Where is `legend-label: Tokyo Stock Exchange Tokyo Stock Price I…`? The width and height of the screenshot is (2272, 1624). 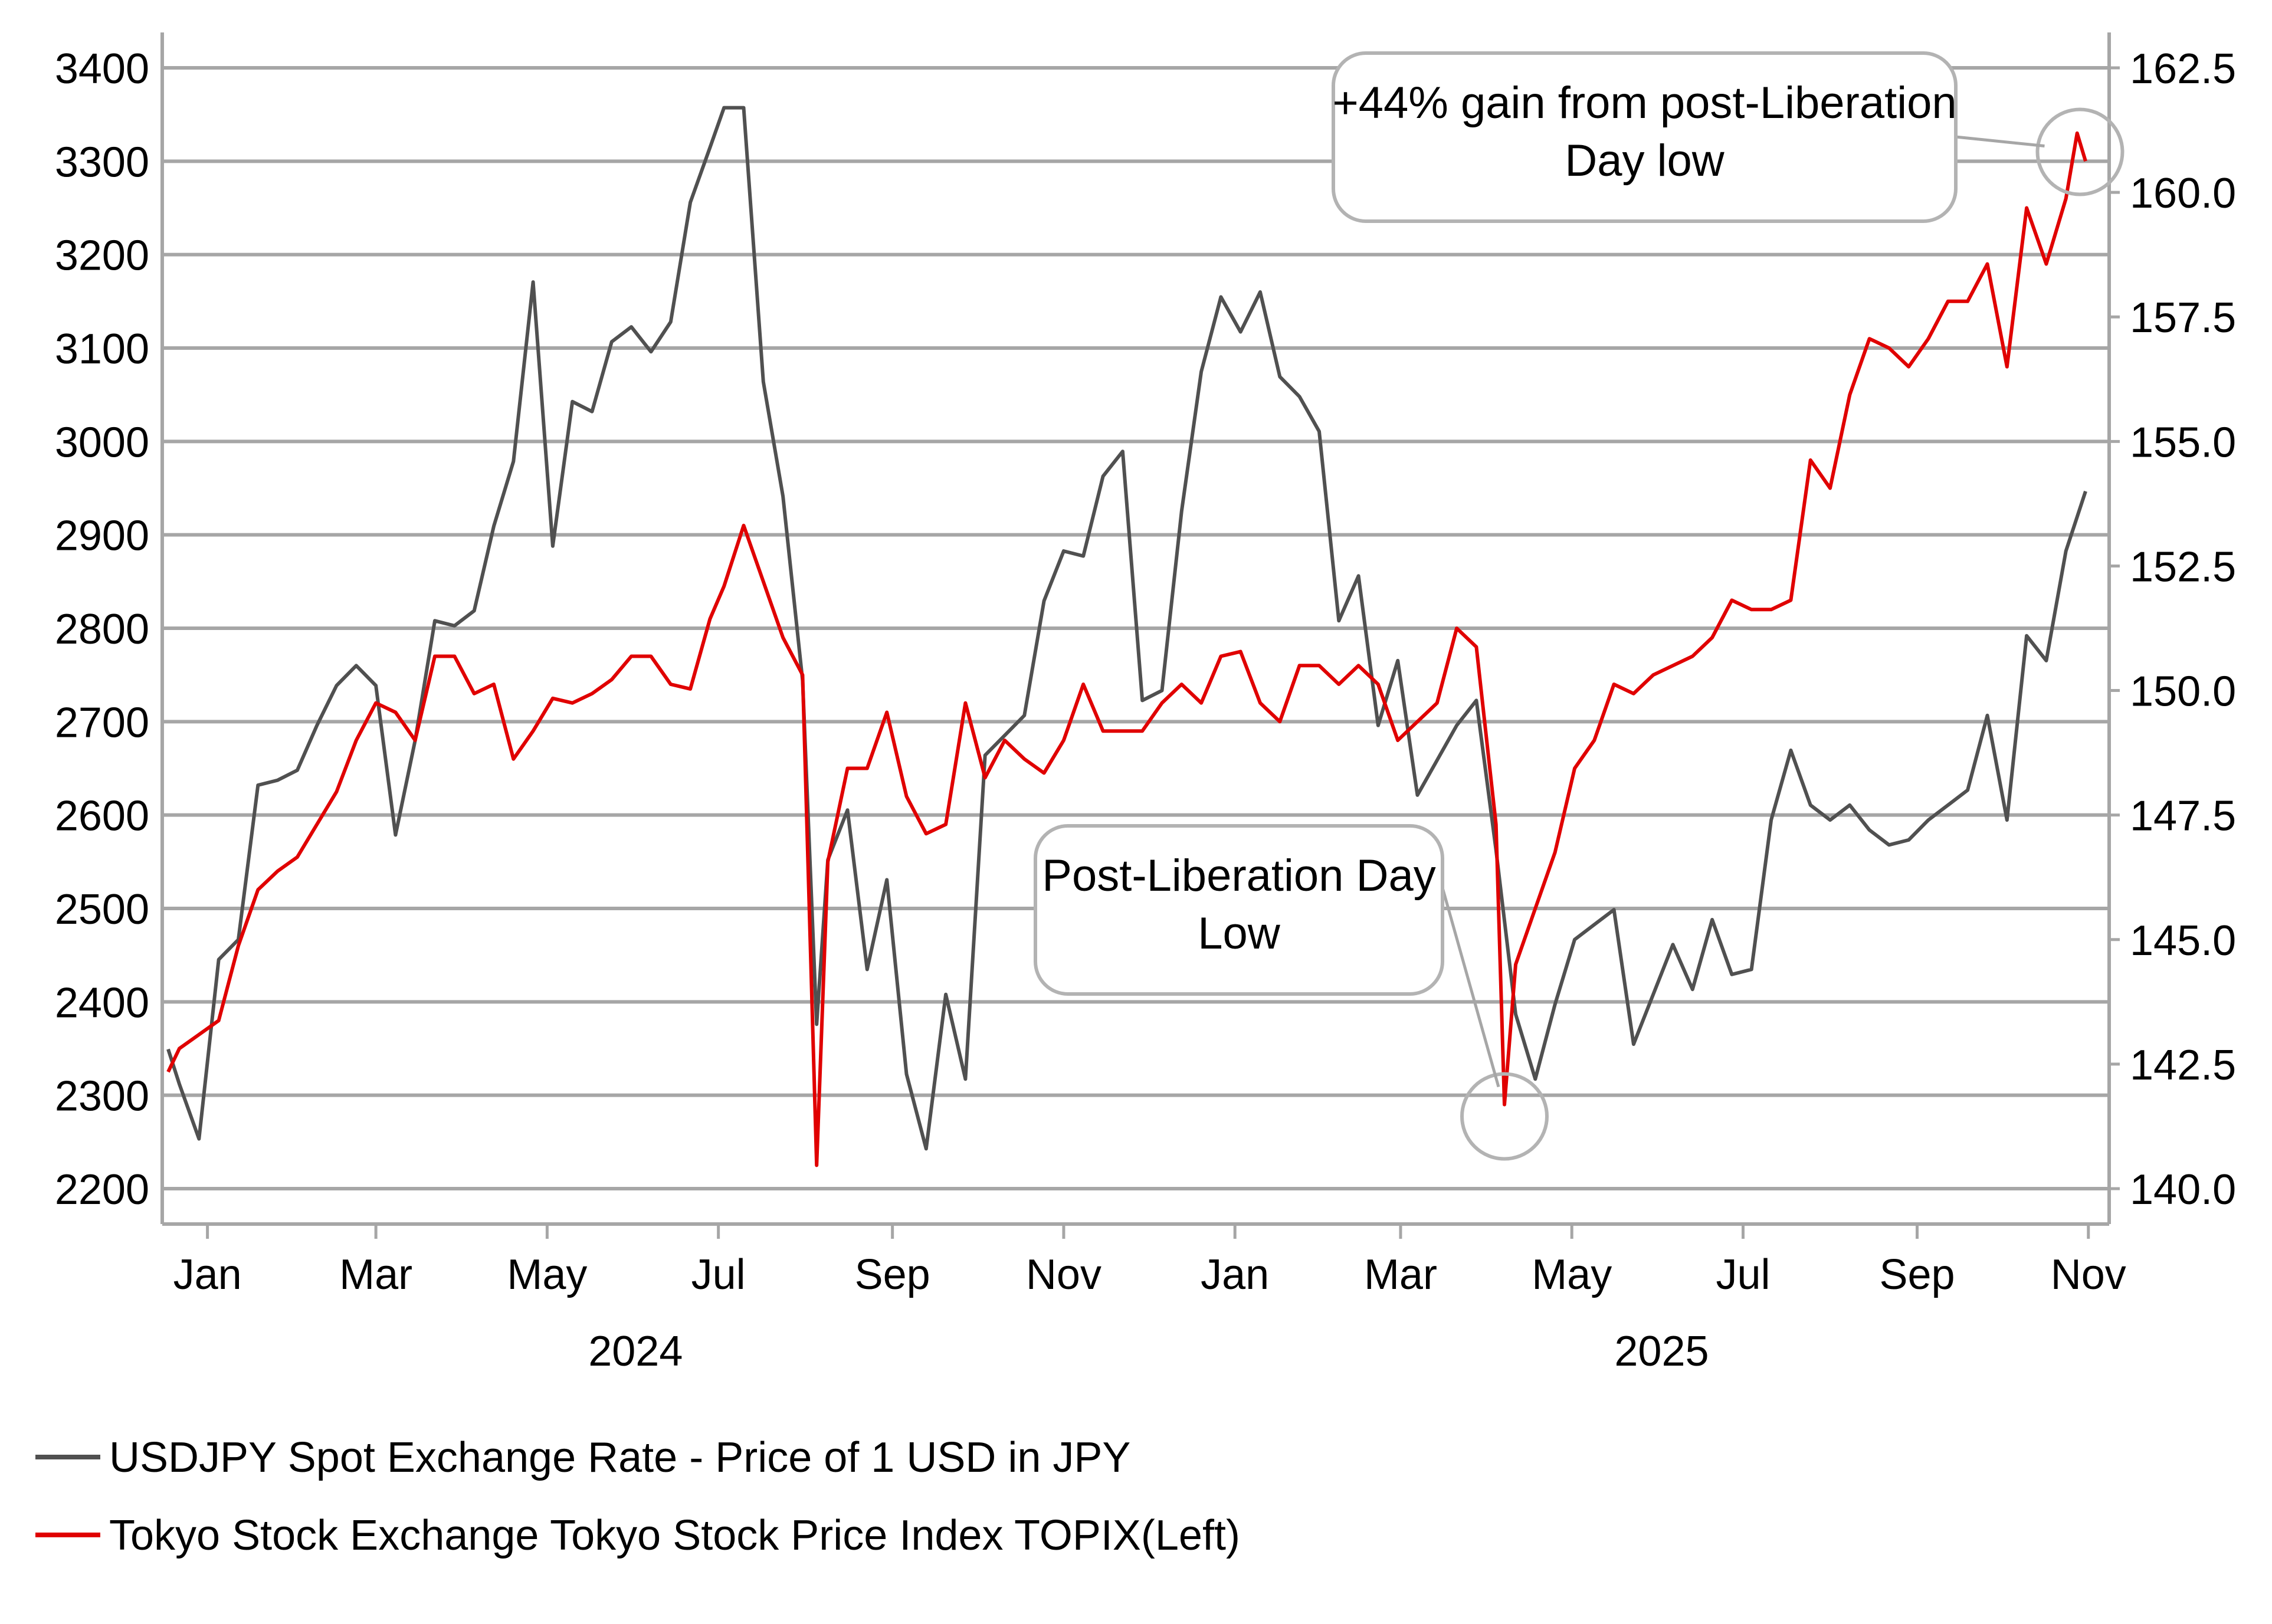
legend-label: Tokyo Stock Exchange Tokyo Stock Price I… is located at coordinates (674, 1535).